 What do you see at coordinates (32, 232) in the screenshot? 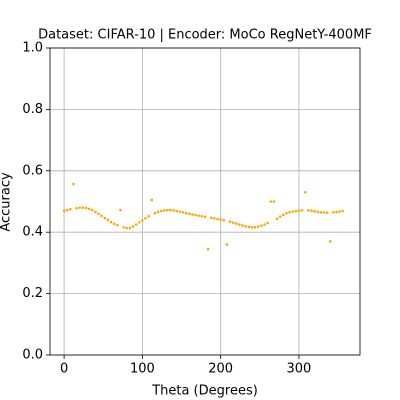
I see `y-tick-label: 0.4` at bounding box center [32, 232].